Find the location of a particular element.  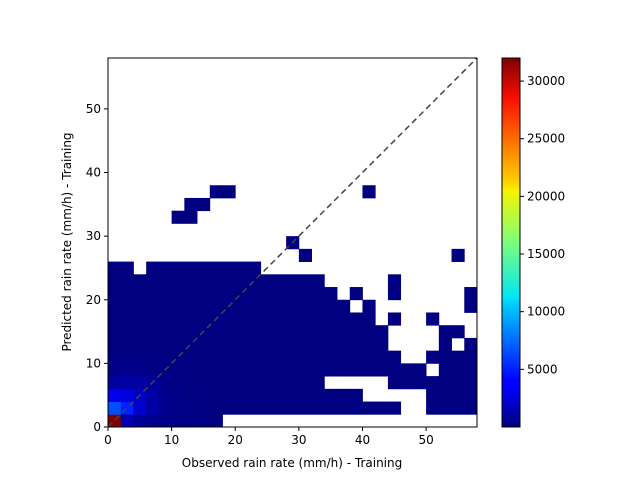

colorbar-tick-label: 10000 is located at coordinates (546, 312).